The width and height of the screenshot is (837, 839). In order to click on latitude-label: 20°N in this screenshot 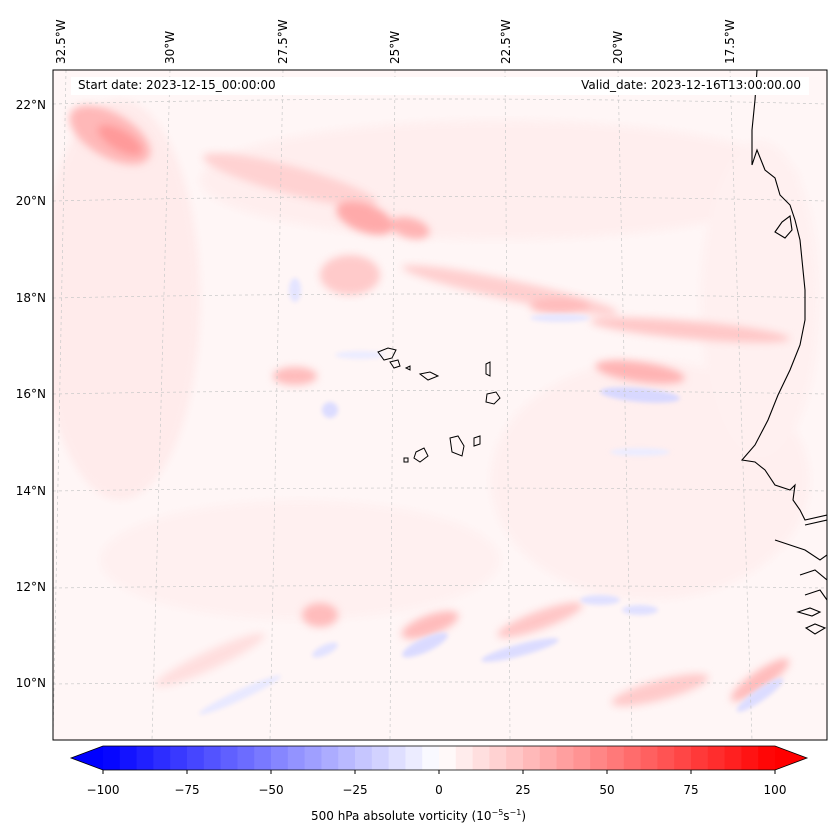, I will do `click(30, 201)`.